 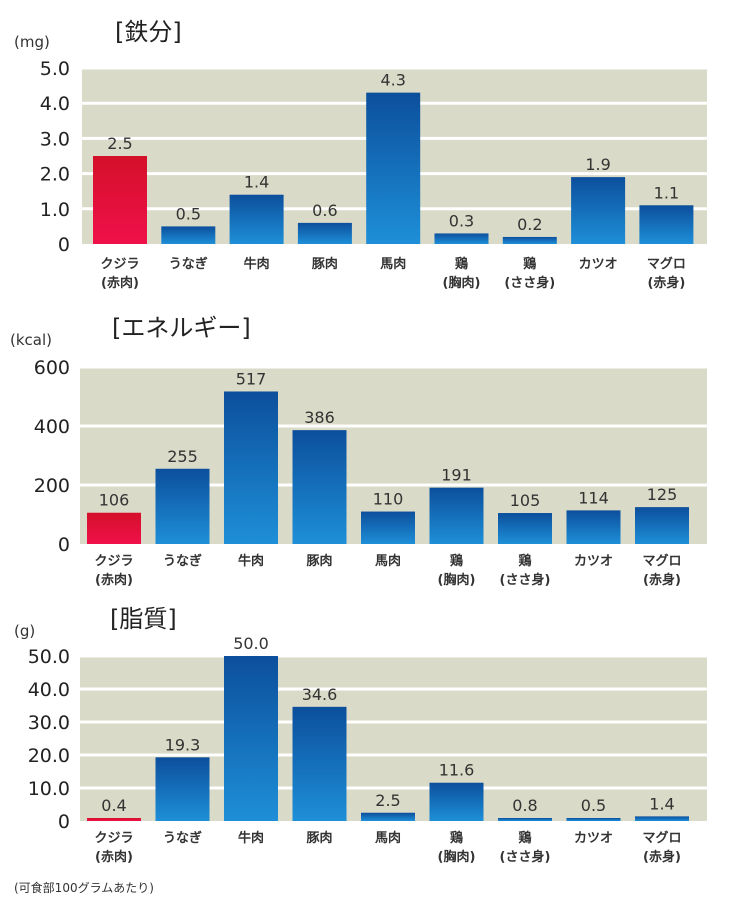 What do you see at coordinates (49, 756) in the screenshot?
I see `y-tick-label: 20.0` at bounding box center [49, 756].